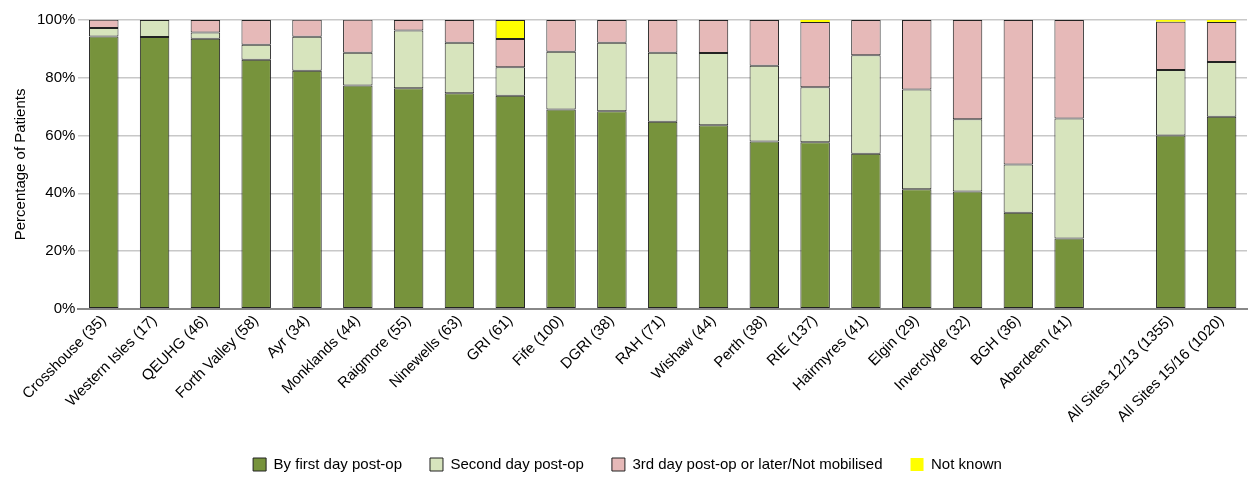 The image size is (1259, 490). I want to click on y-axis-title: Percentage of Patients, so click(20, 164).